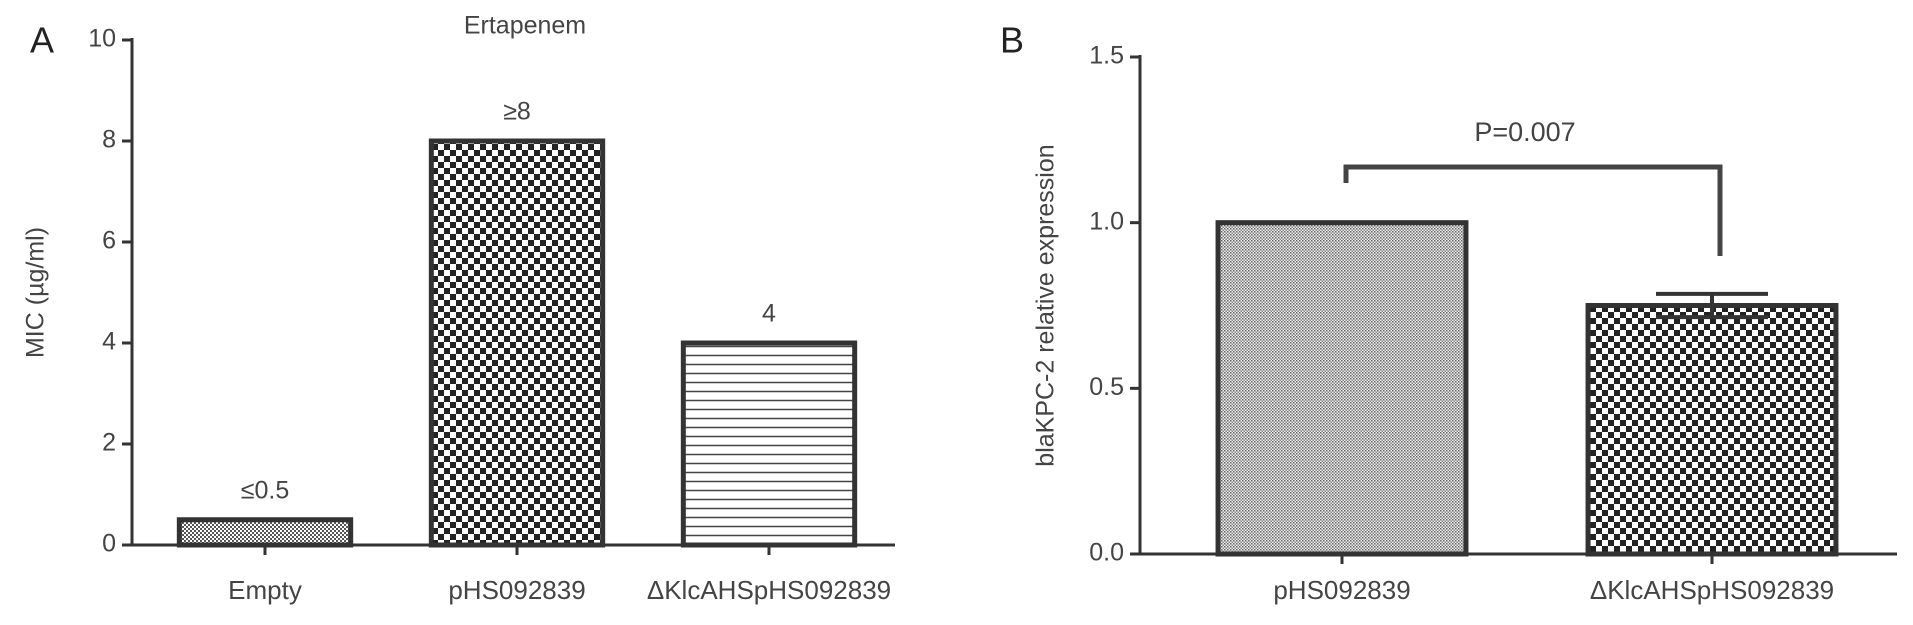 Image resolution: width=1913 pixels, height=625 pixels. I want to click on y-tick-label: 0, so click(109, 544).